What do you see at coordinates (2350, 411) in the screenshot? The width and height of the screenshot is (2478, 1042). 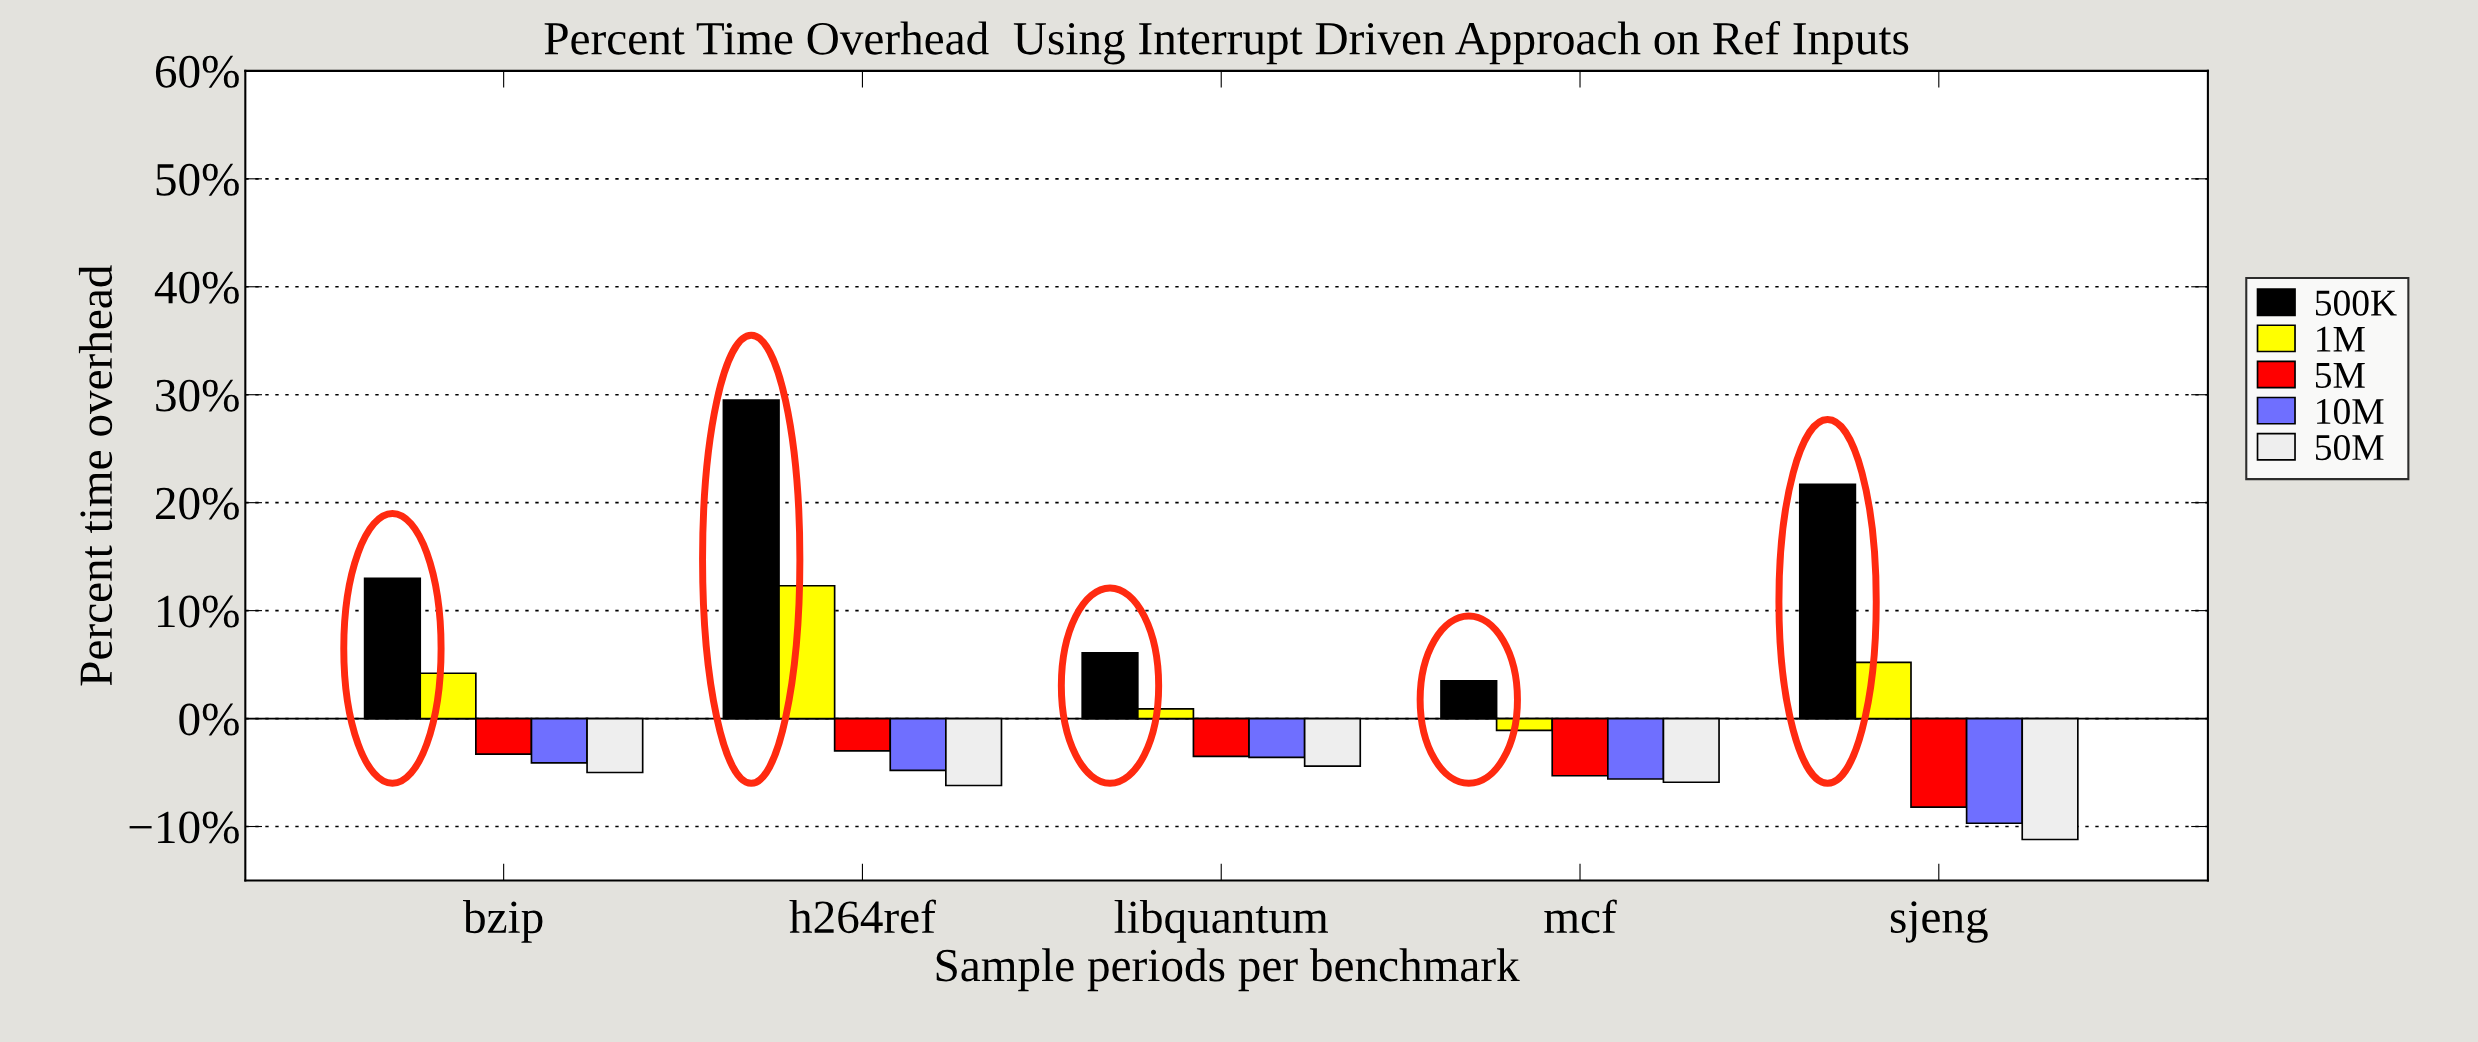 I see `legend-label: 10M` at bounding box center [2350, 411].